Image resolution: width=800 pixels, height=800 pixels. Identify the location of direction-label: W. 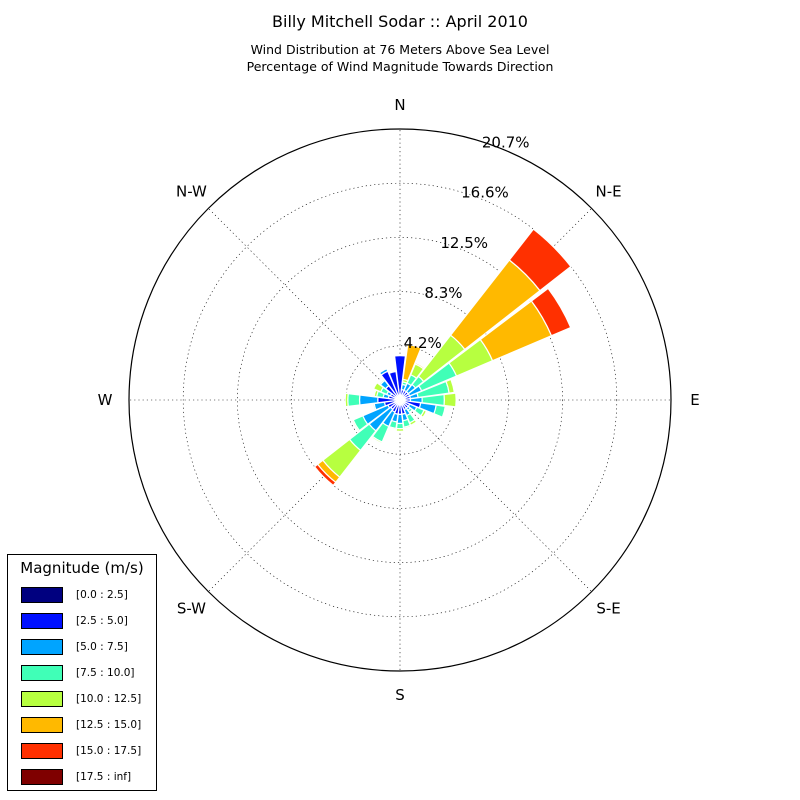
(105, 400).